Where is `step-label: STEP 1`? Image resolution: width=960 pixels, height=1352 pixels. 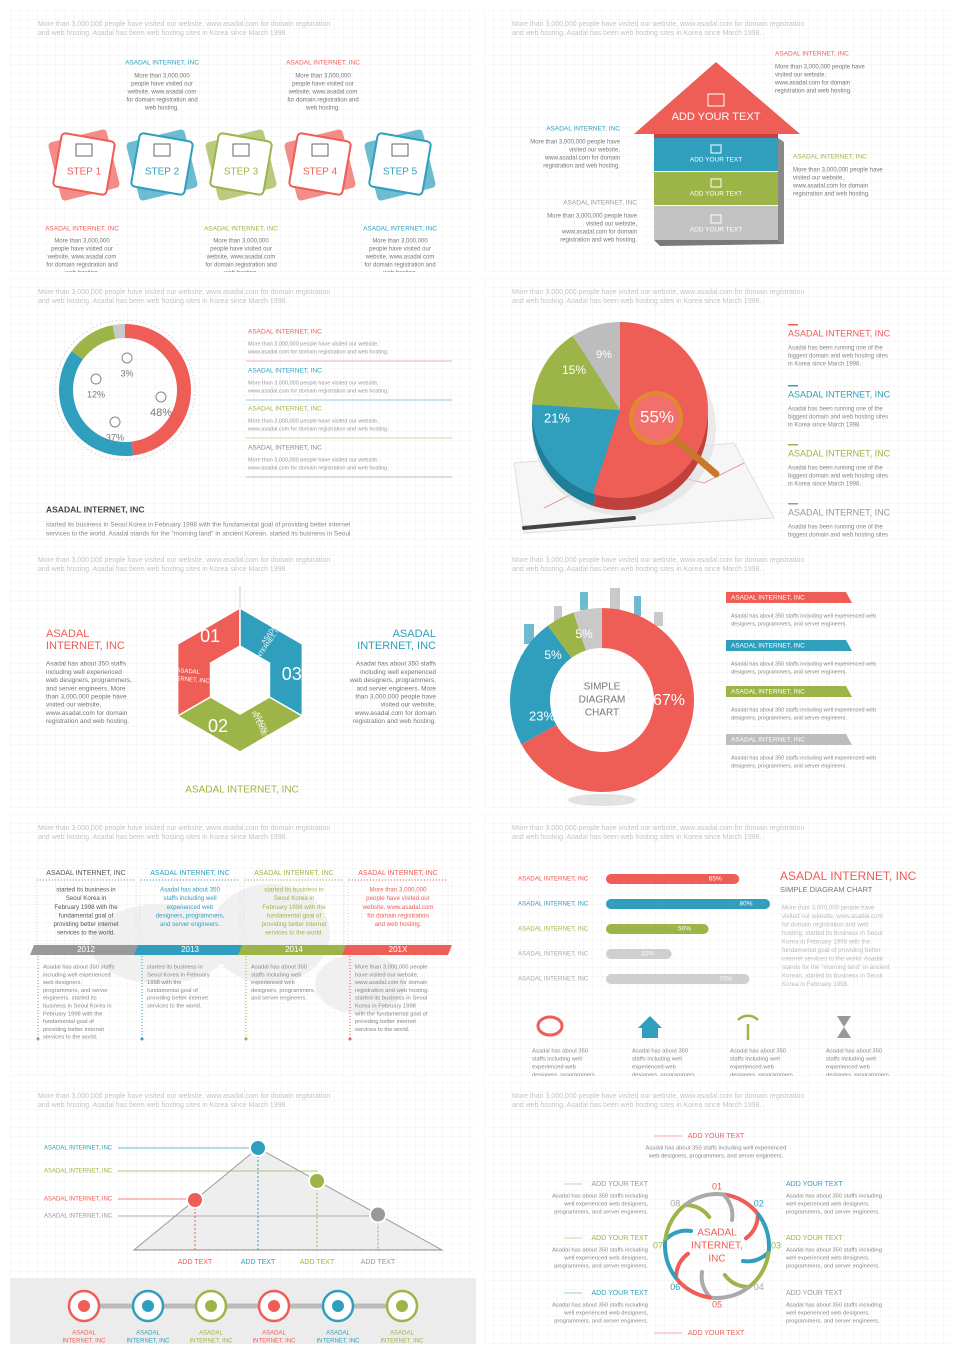 step-label: STEP 1 is located at coordinates (84, 172).